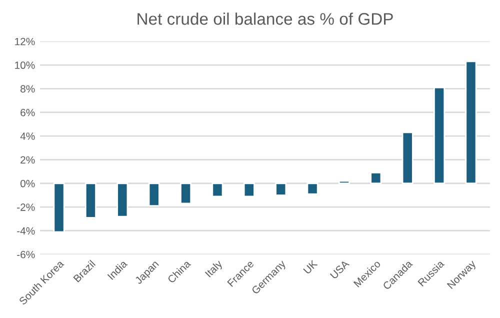 This screenshot has height=318, width=500. I want to click on x-tick-label: Italy, so click(214, 269).